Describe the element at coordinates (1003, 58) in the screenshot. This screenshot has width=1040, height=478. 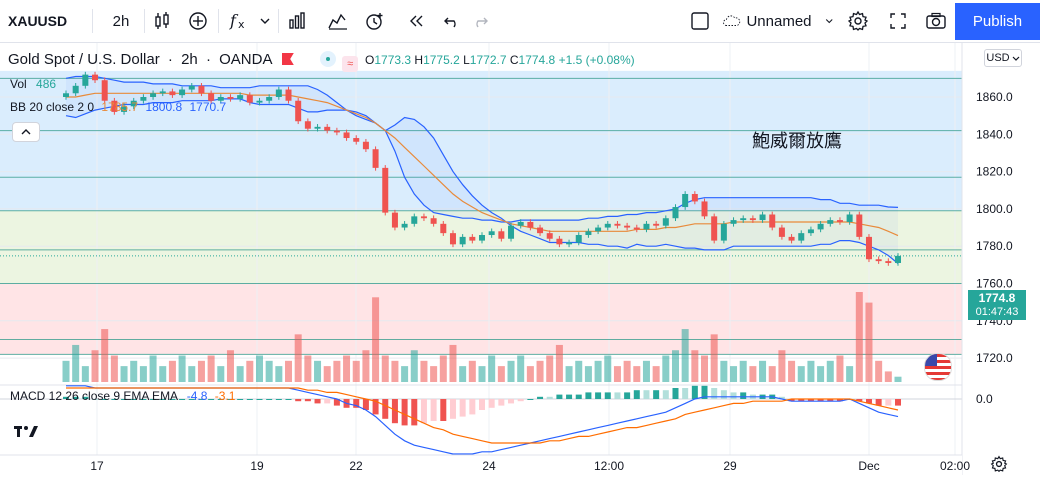
I see `currency-selector: USD` at that location.